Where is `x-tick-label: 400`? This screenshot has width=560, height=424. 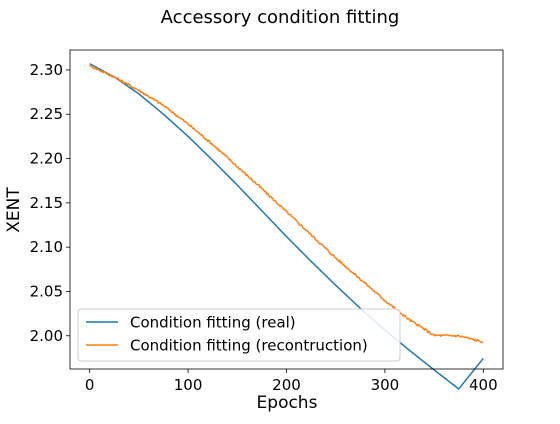 x-tick-label: 400 is located at coordinates (483, 385).